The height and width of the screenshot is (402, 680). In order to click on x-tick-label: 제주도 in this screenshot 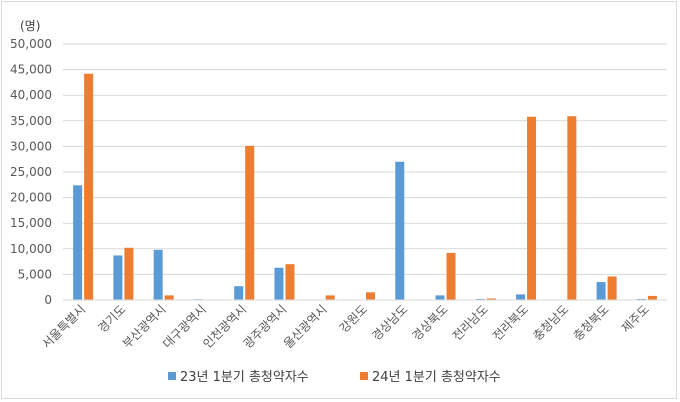, I will do `click(635, 318)`.